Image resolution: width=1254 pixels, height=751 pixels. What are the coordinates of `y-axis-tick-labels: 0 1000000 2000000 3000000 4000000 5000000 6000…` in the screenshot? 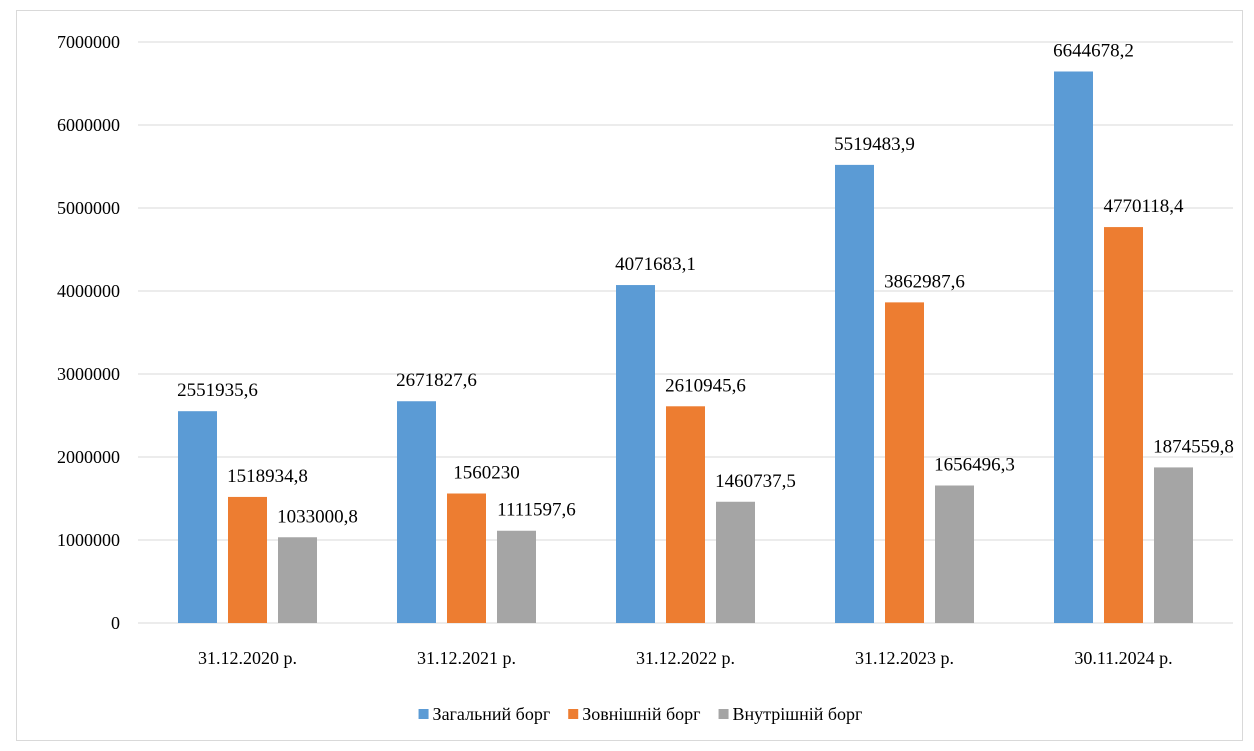 It's located at (88, 332).